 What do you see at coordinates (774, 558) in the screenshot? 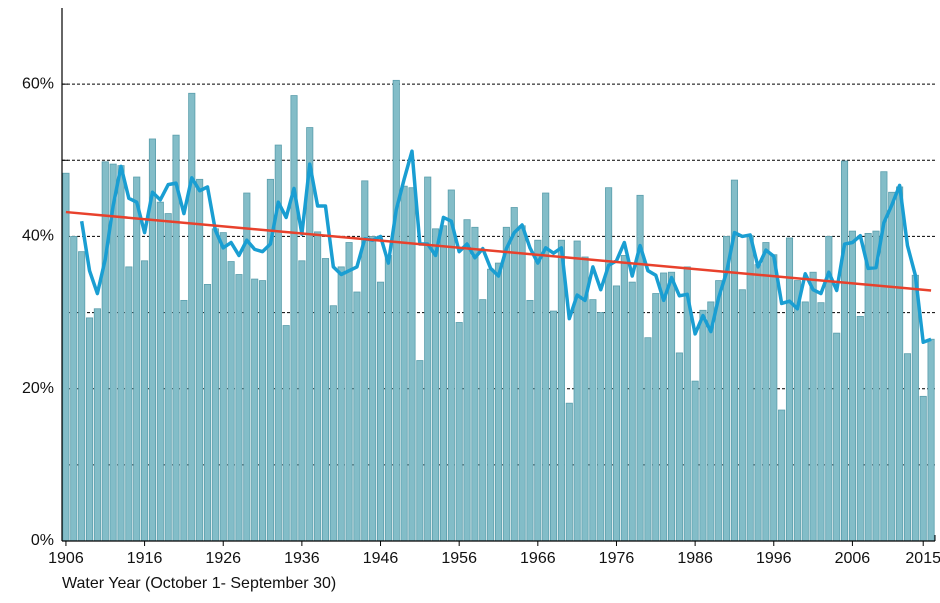
I see `x-tick-label: 1996` at bounding box center [774, 558].